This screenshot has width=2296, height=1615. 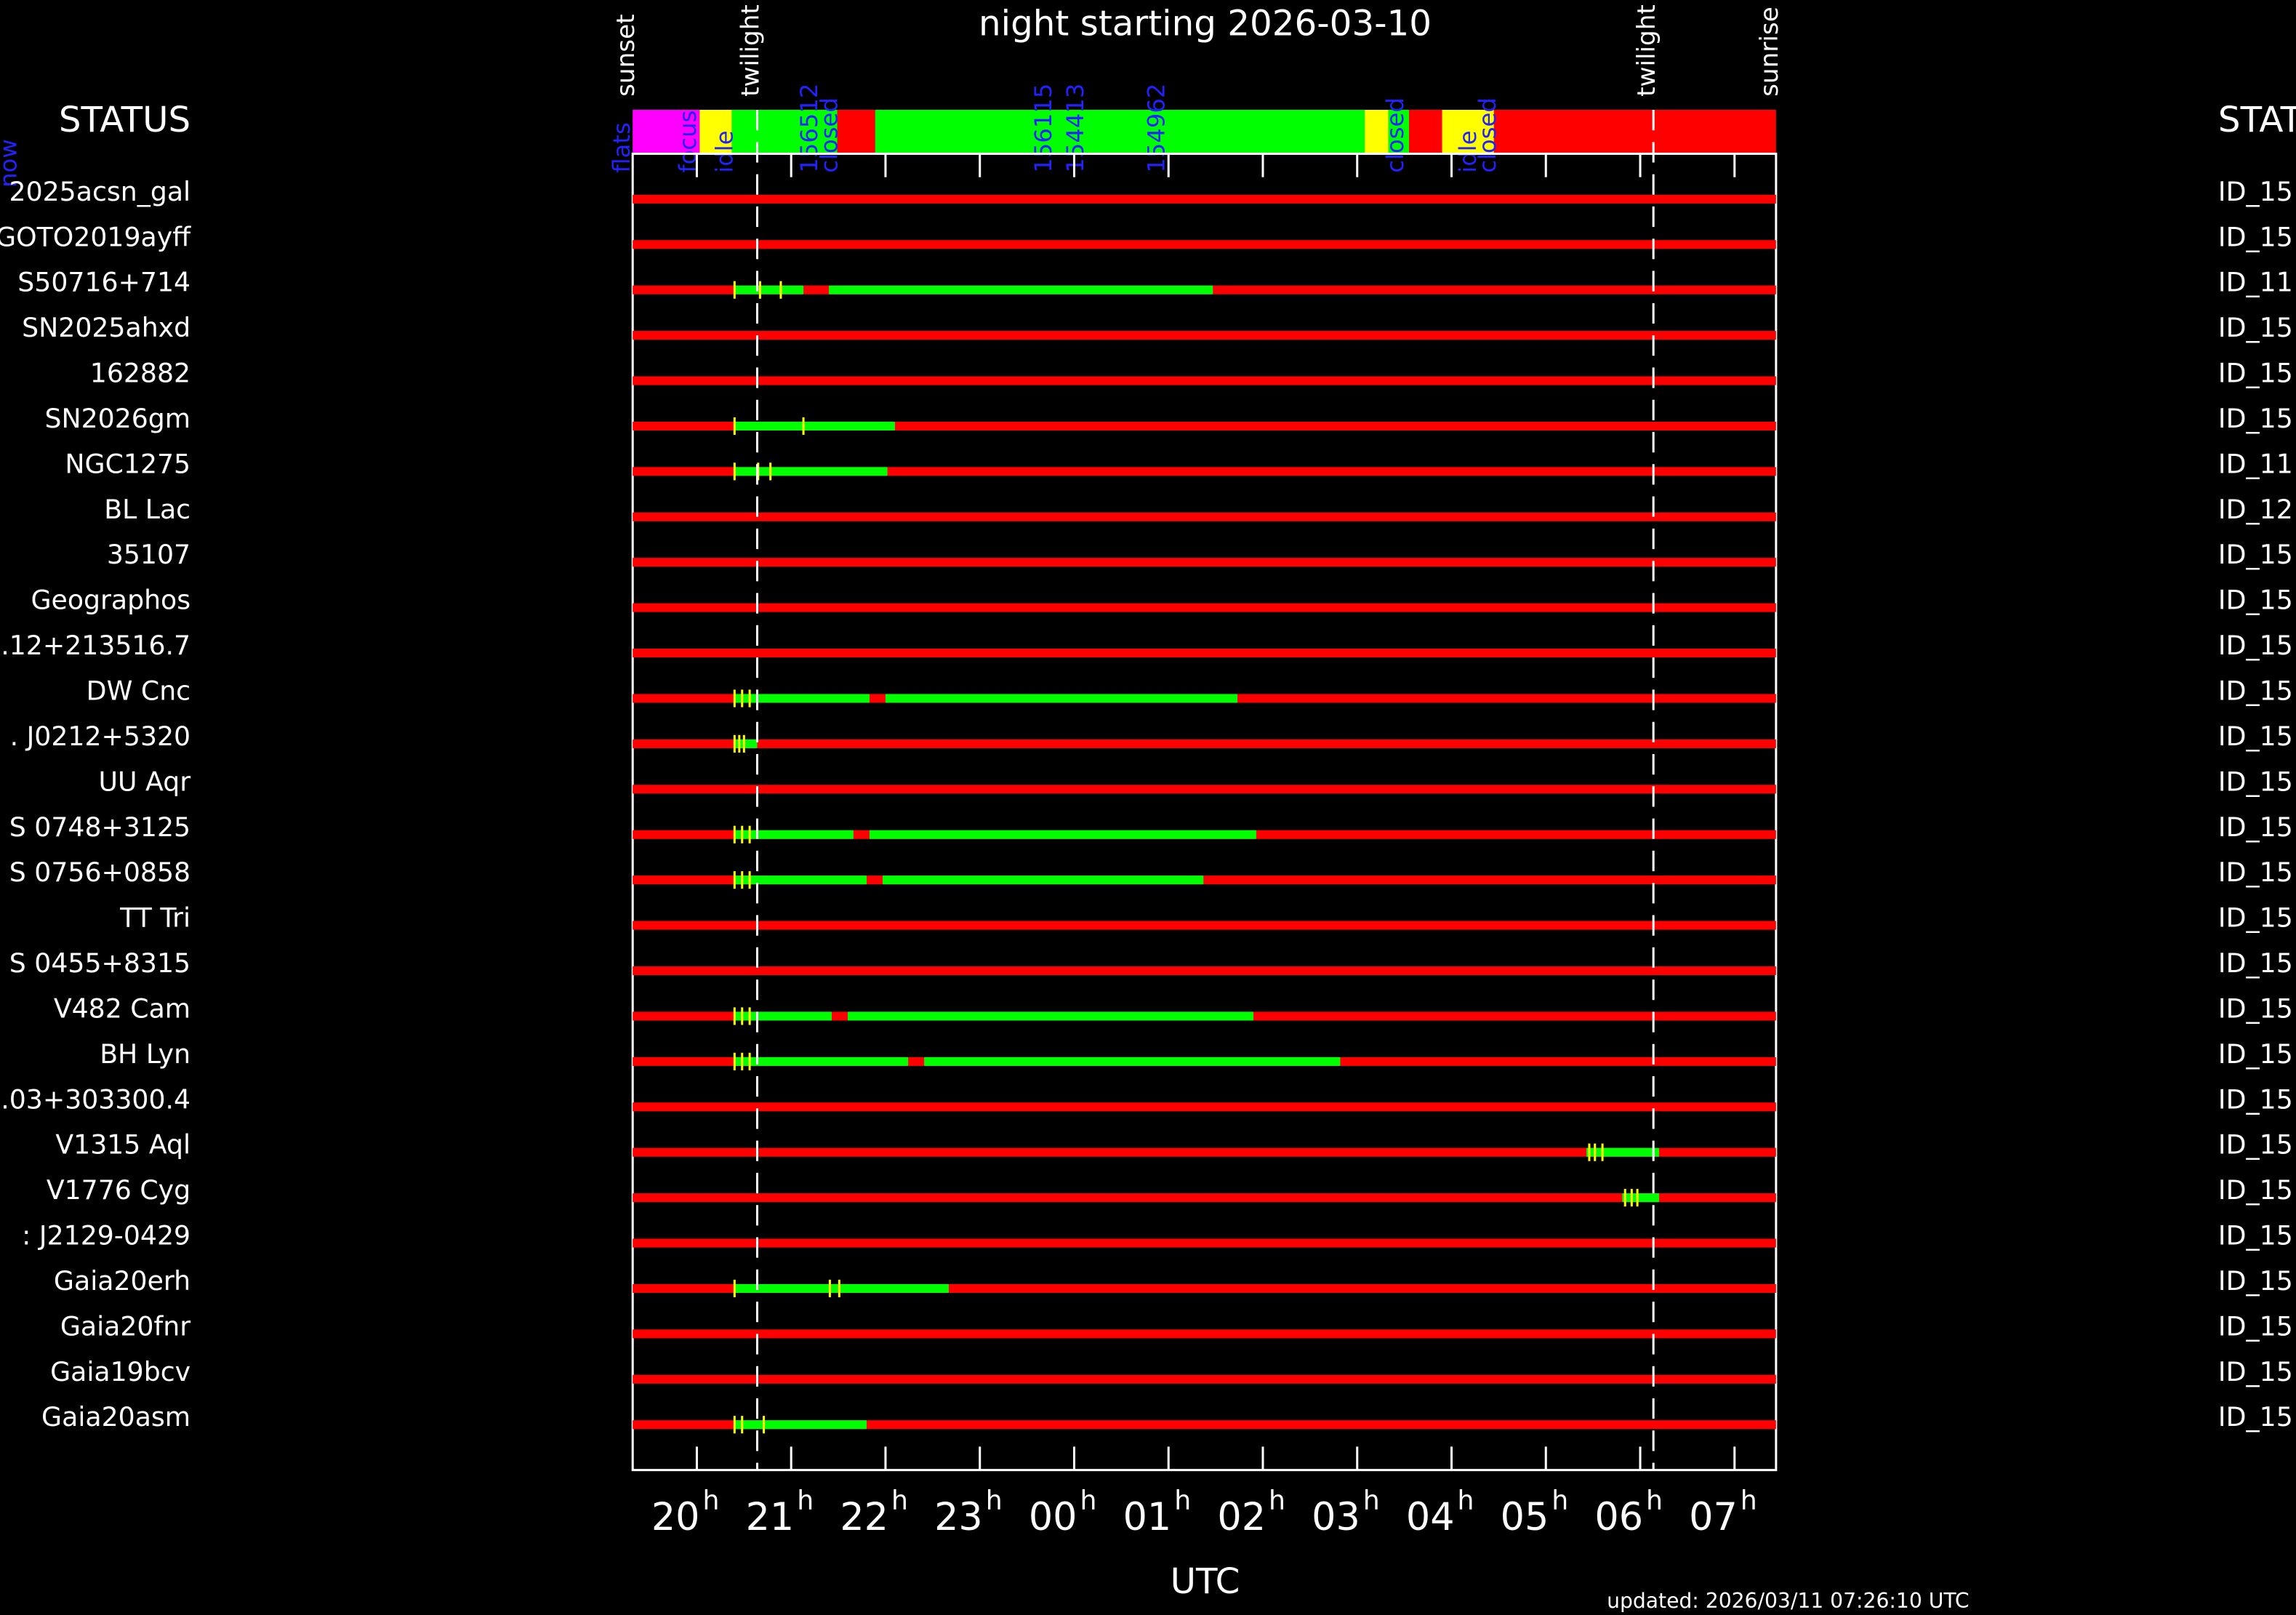 I want to click on target-name: GOTO2019ayff, so click(x=95, y=236).